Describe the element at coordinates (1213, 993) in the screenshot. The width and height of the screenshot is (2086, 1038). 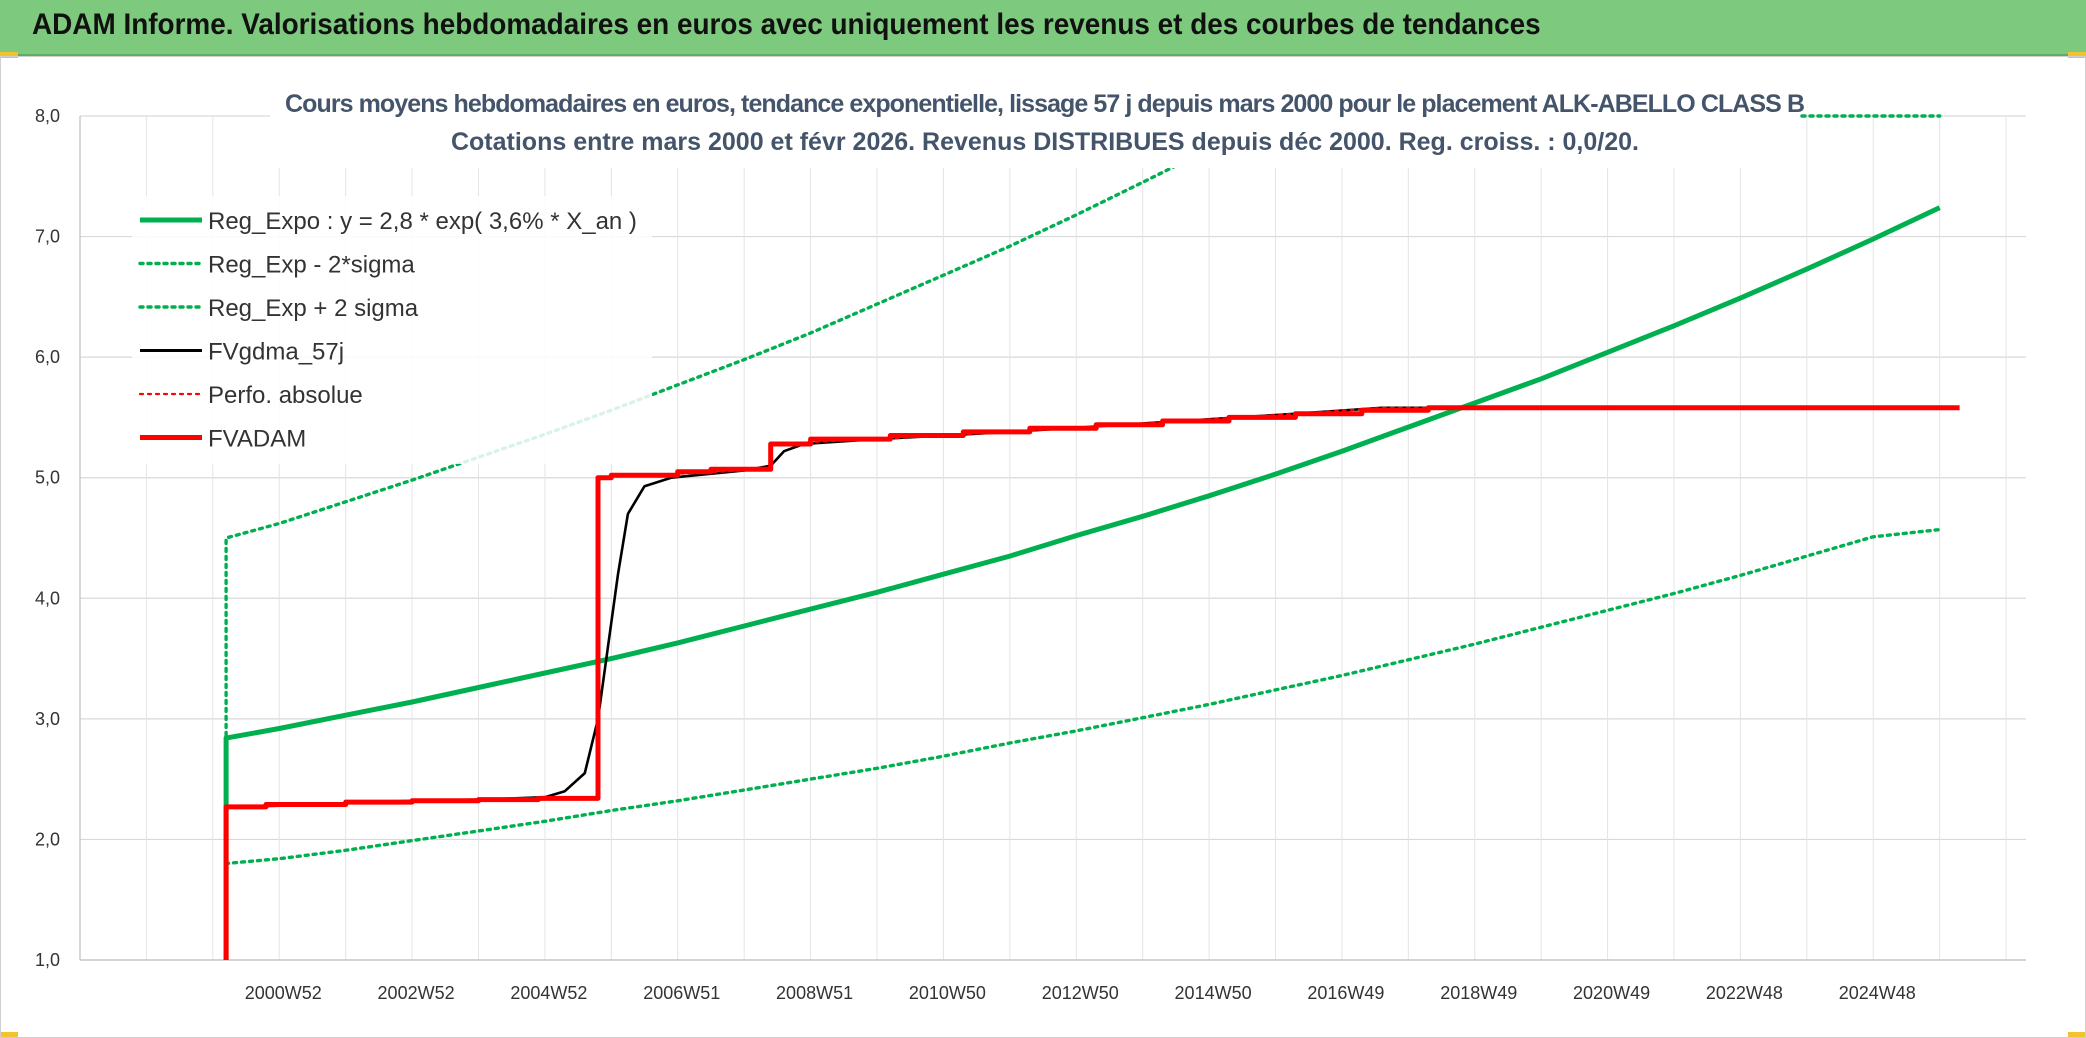
I see `x-tick-label: 2014W50` at that location.